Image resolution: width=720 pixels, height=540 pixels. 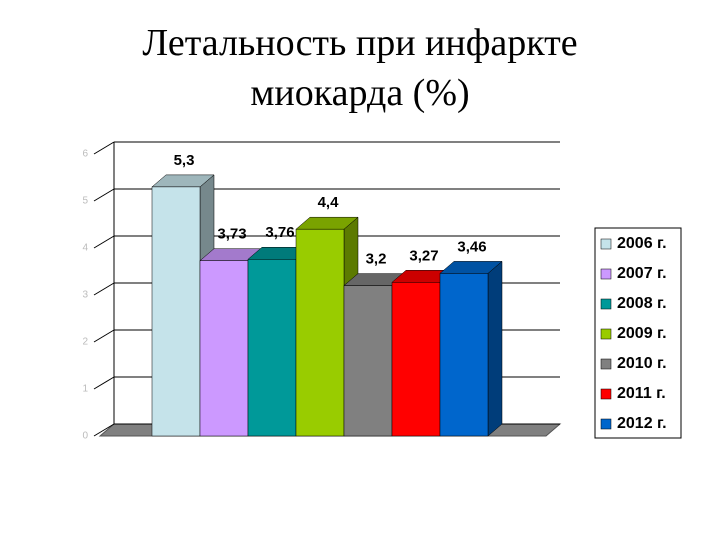 What do you see at coordinates (231, 234) in the screenshot?
I see `value-label: 3,73` at bounding box center [231, 234].